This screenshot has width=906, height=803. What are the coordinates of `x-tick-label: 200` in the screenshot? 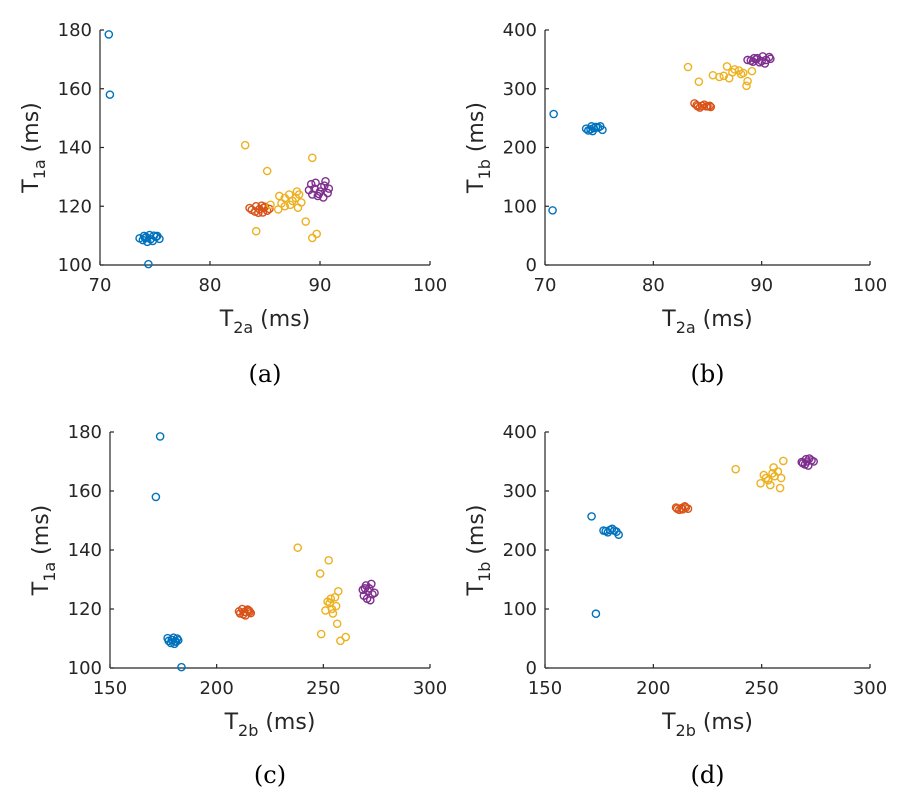 It's located at (653, 688).